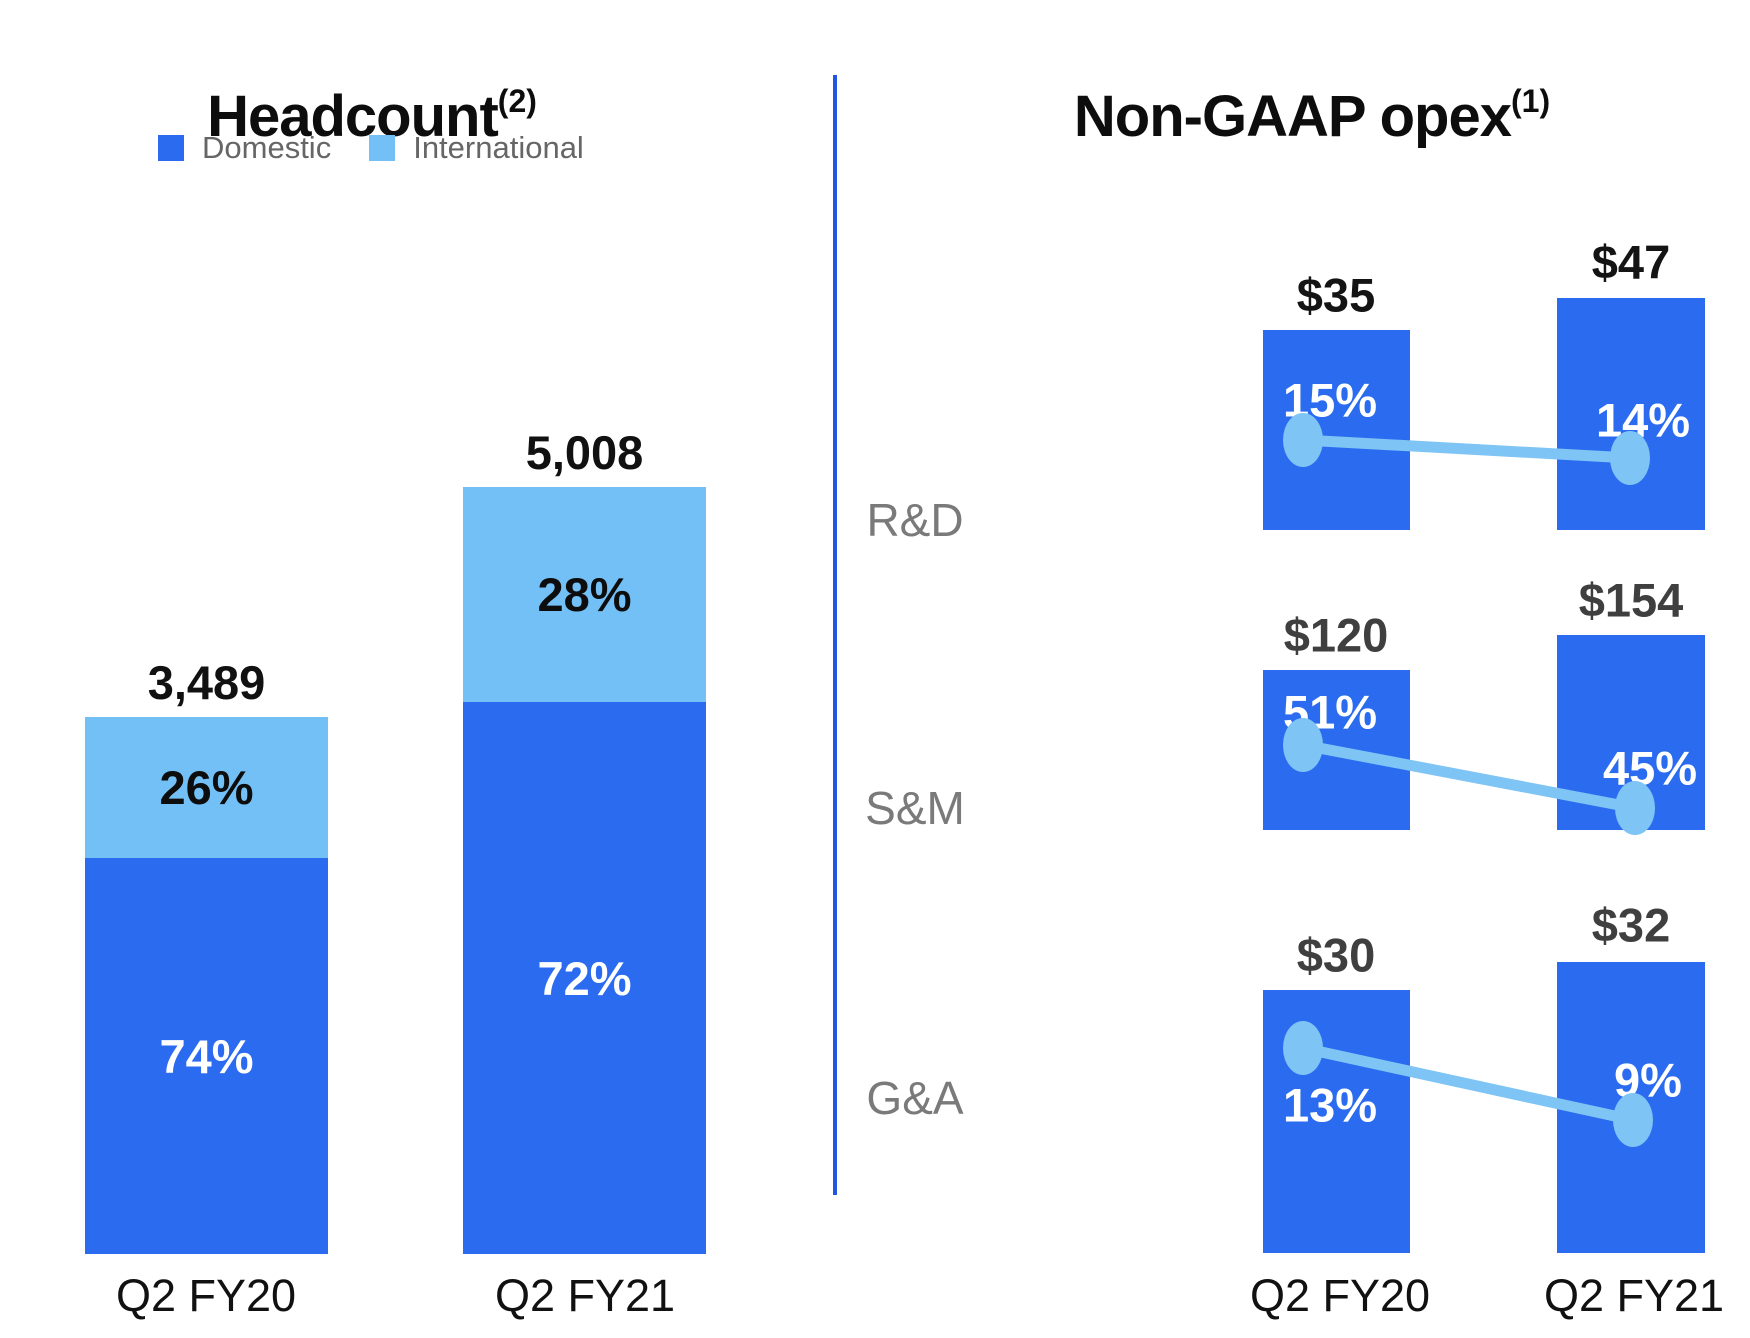 This screenshot has height=1338, width=1750. What do you see at coordinates (382, 148) in the screenshot?
I see `international-swatch-icon` at bounding box center [382, 148].